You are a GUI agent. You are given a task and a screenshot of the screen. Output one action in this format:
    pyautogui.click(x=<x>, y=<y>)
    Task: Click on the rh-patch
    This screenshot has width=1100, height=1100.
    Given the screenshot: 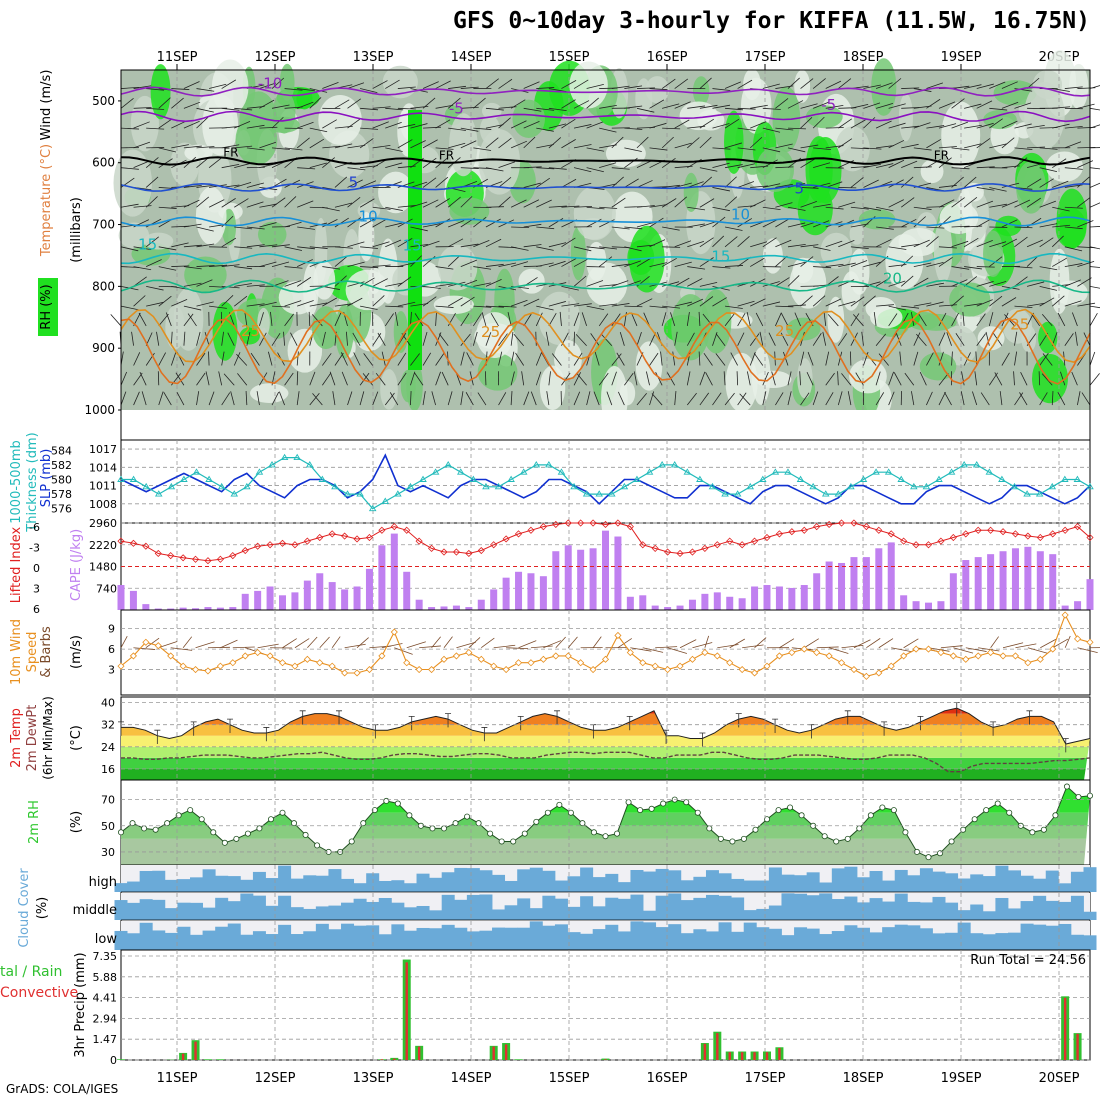 What is the action you would take?
    pyautogui.click(x=305, y=350)
    